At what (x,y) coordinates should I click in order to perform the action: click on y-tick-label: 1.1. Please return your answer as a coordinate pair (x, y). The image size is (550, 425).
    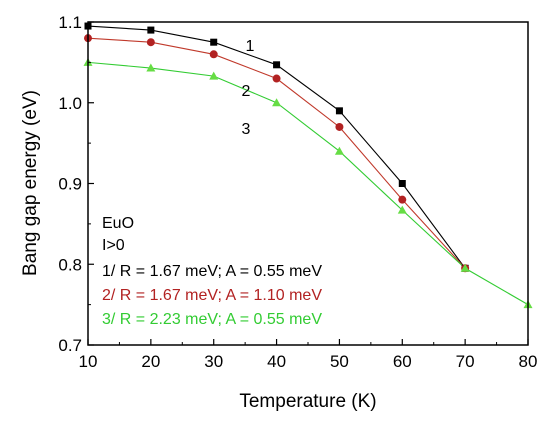
    Looking at the image, I should click on (70, 22).